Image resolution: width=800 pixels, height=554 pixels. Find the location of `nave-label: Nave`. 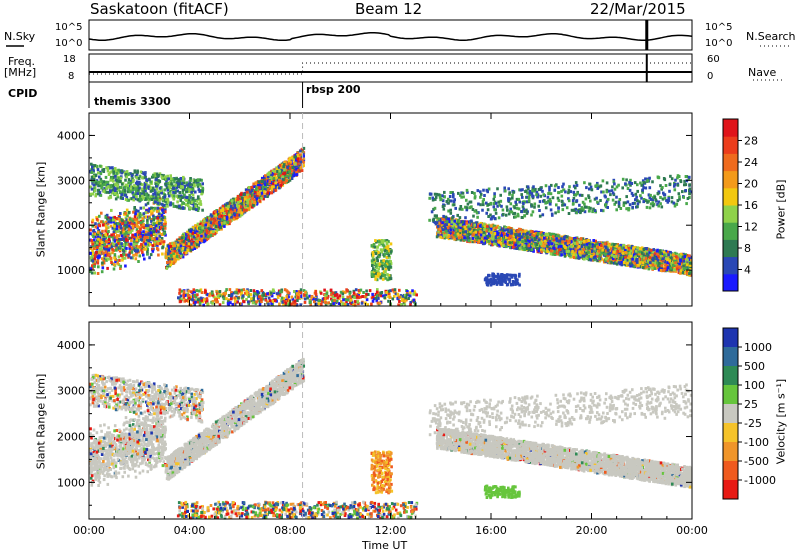

nave-label: Nave is located at coordinates (762, 72).